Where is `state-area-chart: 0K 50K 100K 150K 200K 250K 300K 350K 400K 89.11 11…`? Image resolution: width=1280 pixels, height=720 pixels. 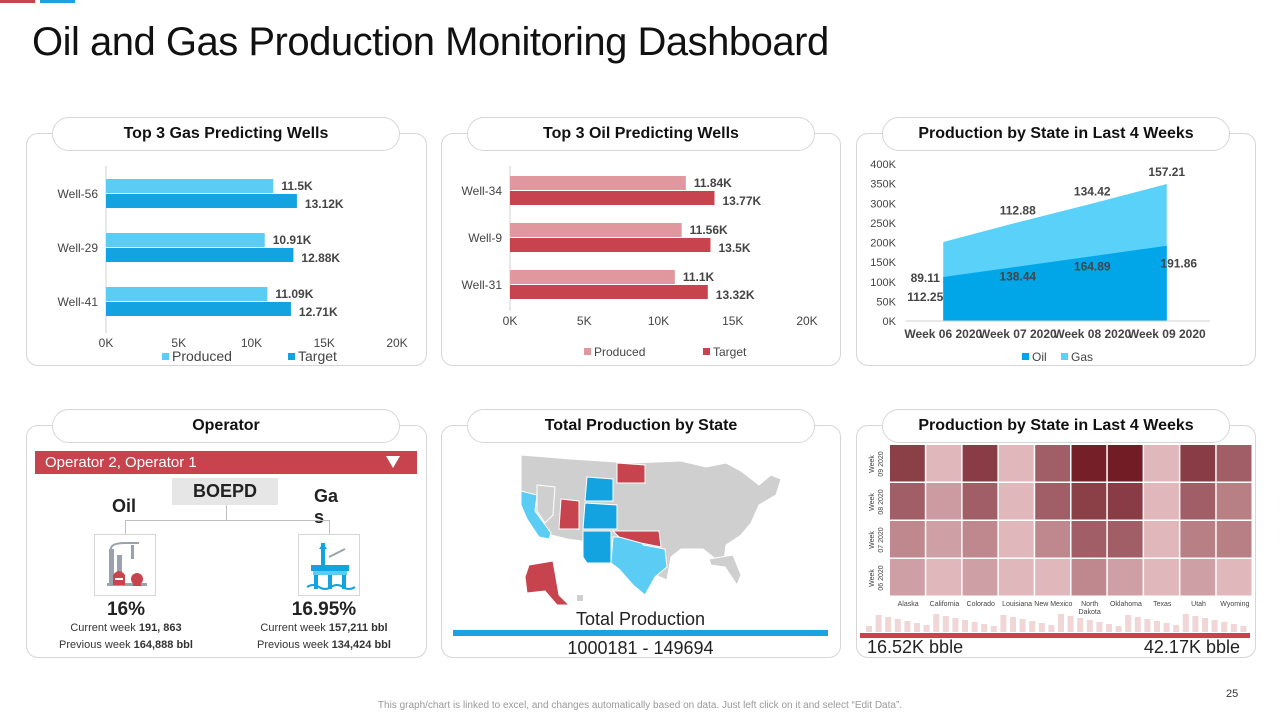
state-area-chart: 0K 50K 100K 150K 200K 250K 300K 350K 400K 89.11 11… is located at coordinates (1040, 261).